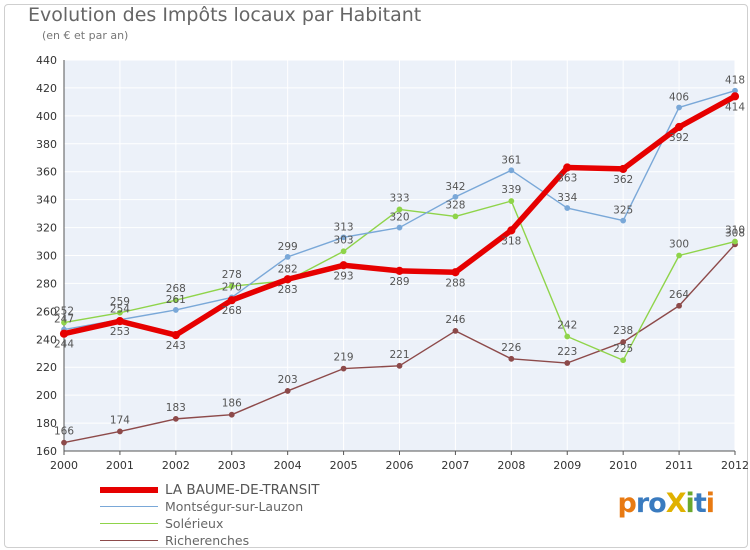 Image resolution: width=750 pixels, height=550 pixels. Describe the element at coordinates (679, 97) in the screenshot. I see `data-label: 406` at that location.